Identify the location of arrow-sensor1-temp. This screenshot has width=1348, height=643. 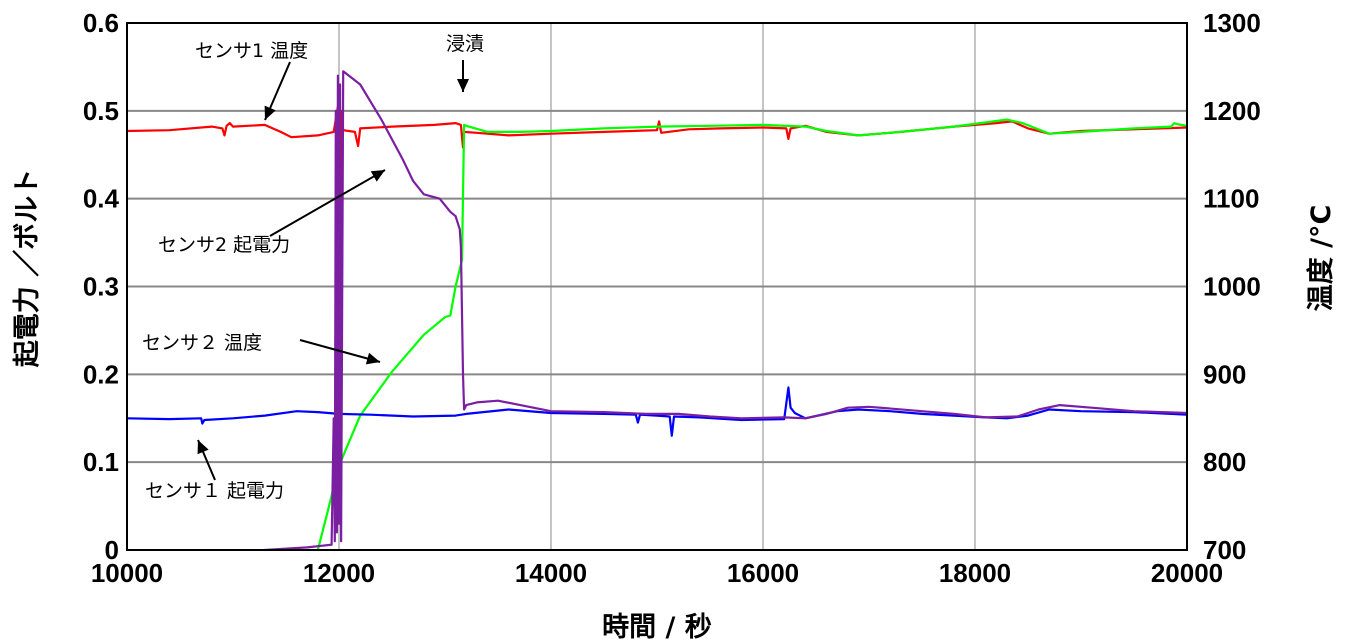
(277, 91).